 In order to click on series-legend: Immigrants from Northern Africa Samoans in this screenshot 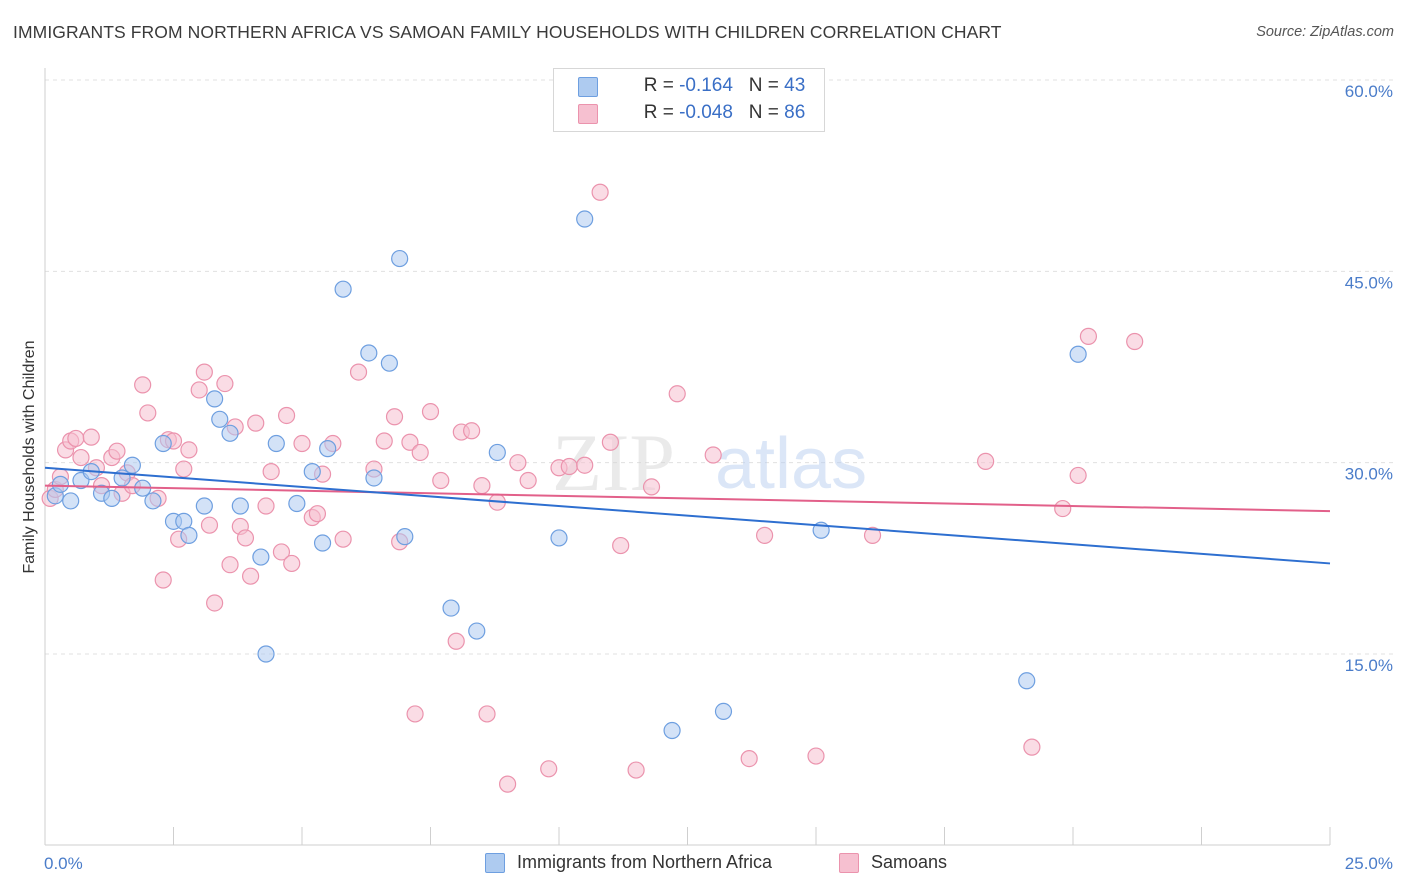, I will do `click(703, 865)`.